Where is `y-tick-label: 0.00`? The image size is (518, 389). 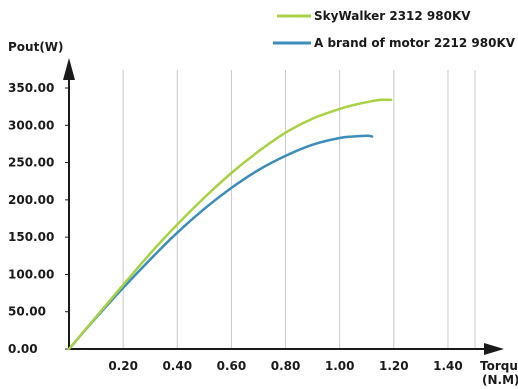 y-tick-label: 0.00 is located at coordinates (23, 349).